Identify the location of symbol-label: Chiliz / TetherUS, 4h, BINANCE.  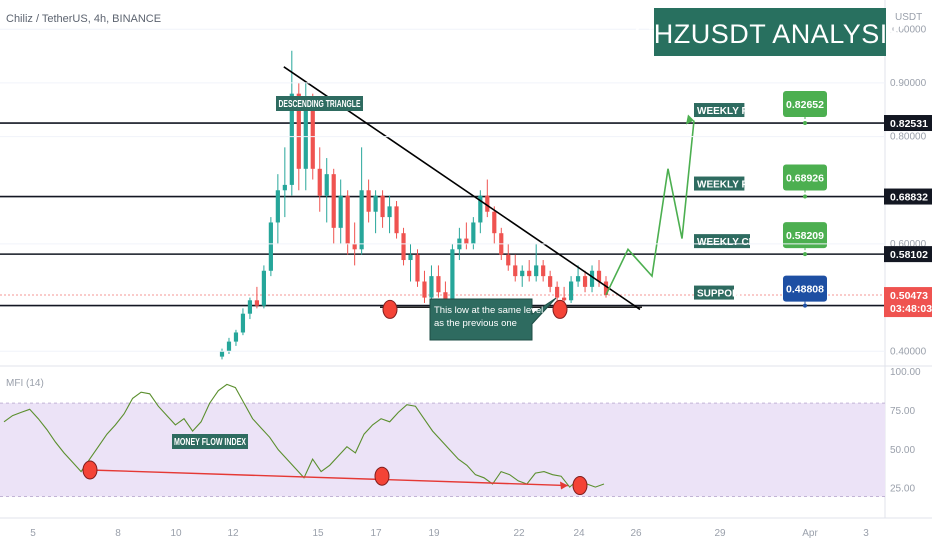
(83, 19).